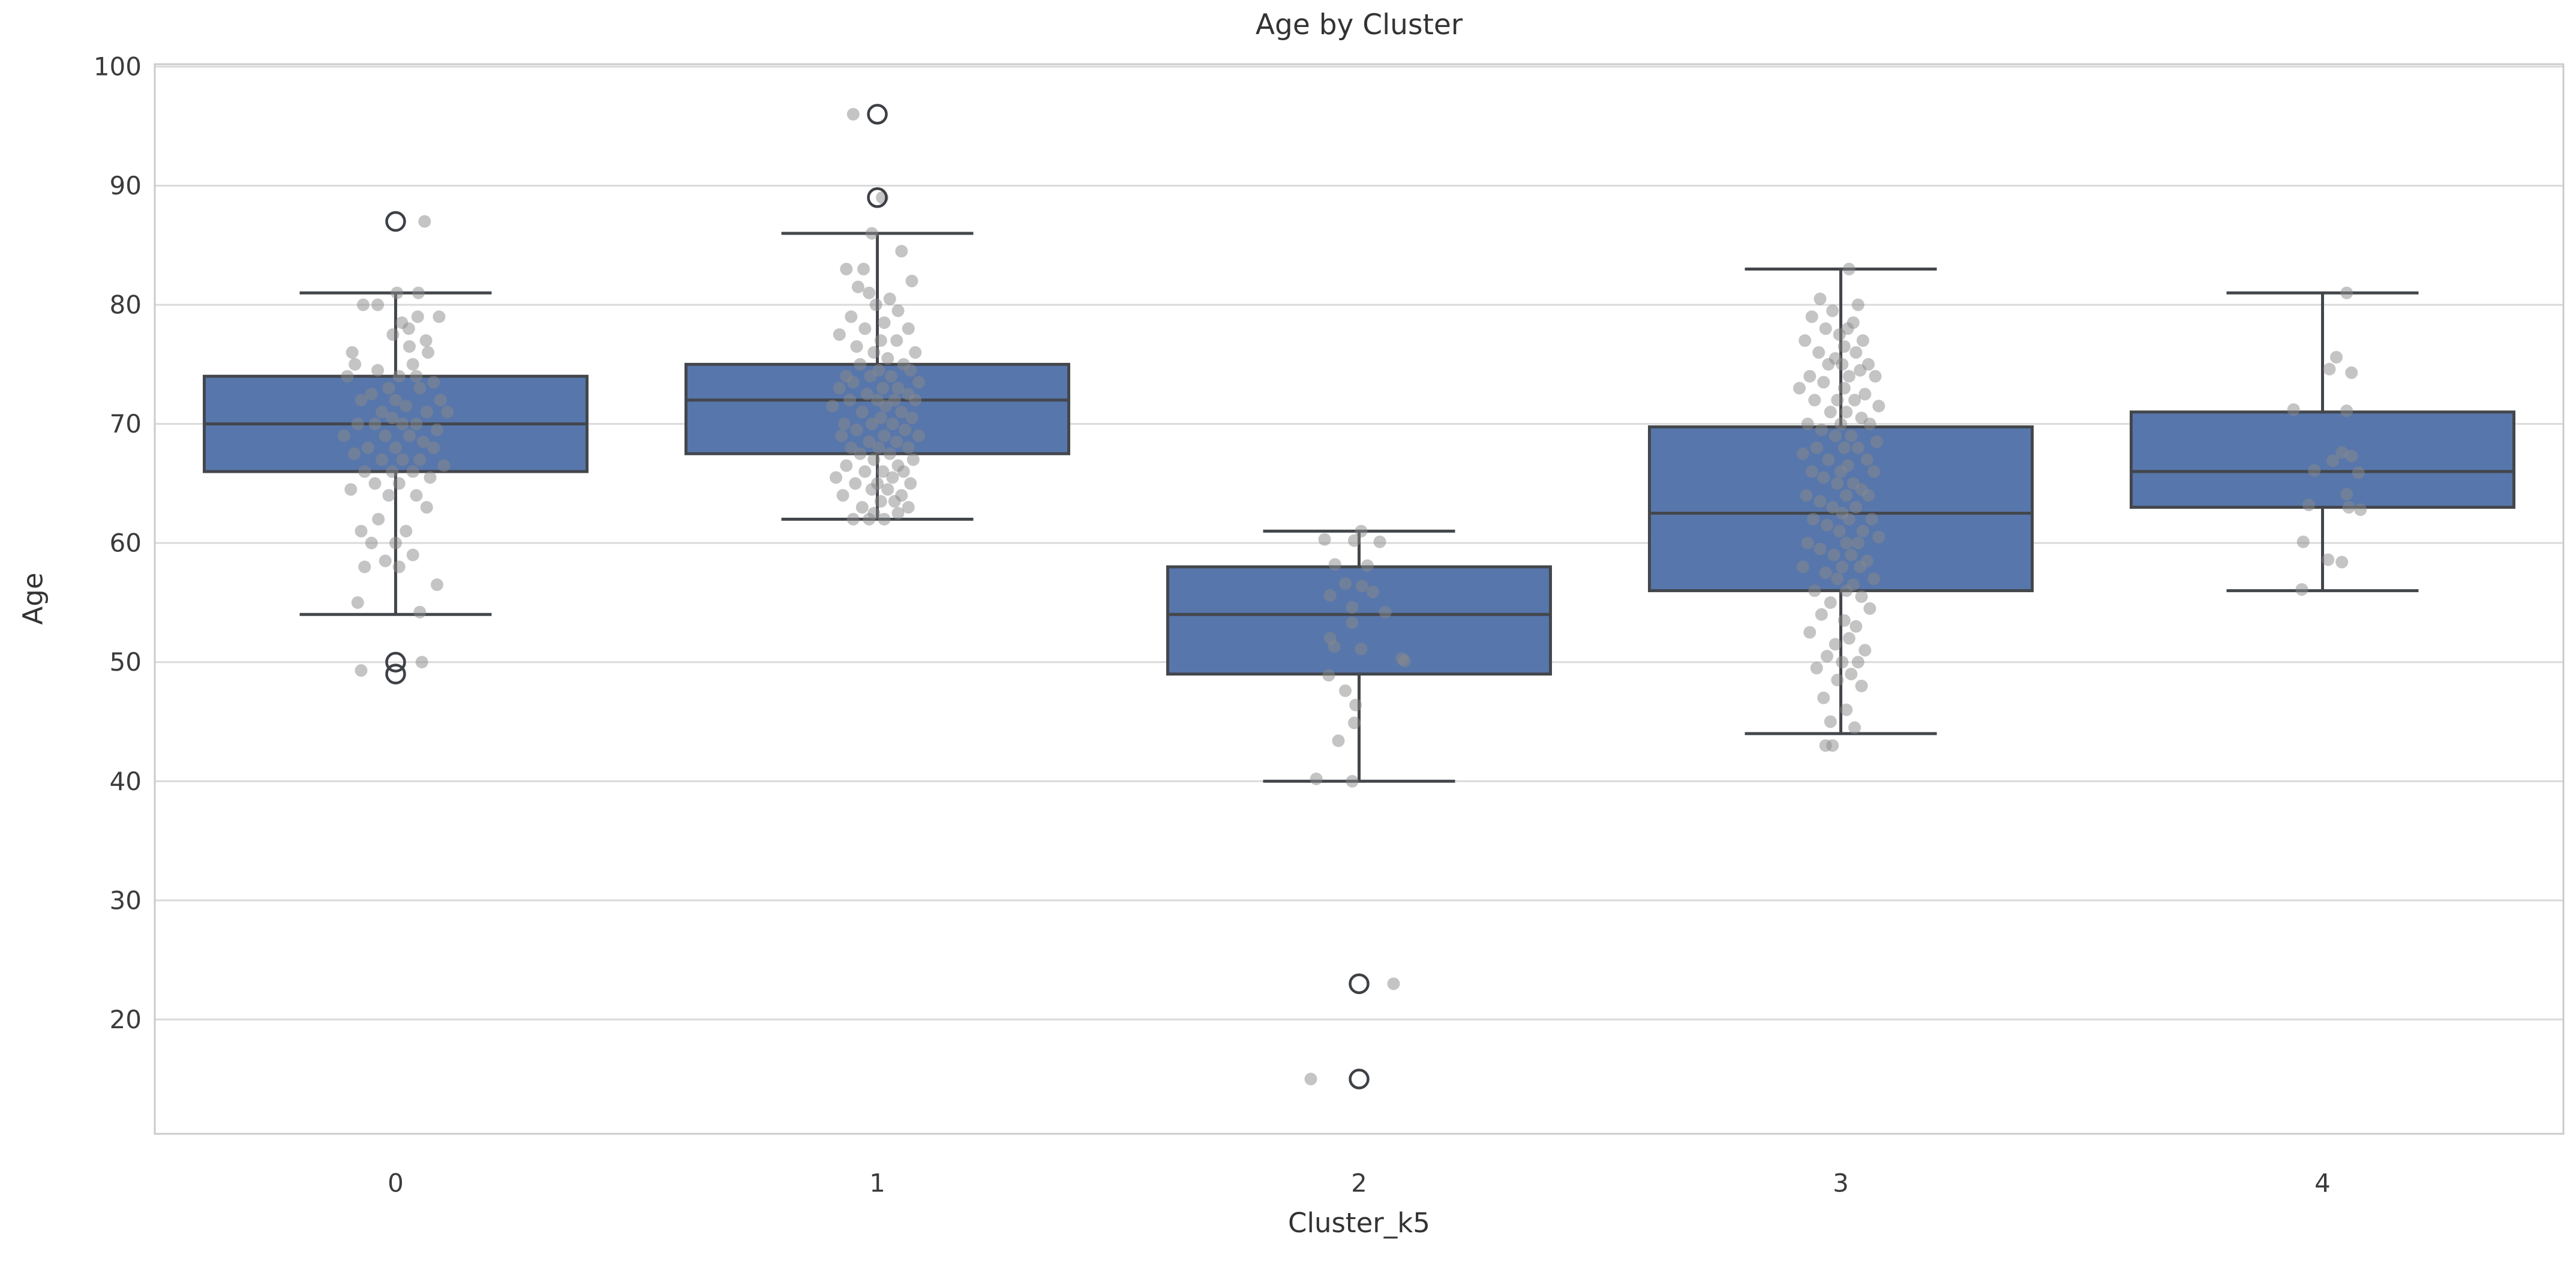 This screenshot has height=1261, width=2576. What do you see at coordinates (126, 781) in the screenshot?
I see `y-tick-label: 40` at bounding box center [126, 781].